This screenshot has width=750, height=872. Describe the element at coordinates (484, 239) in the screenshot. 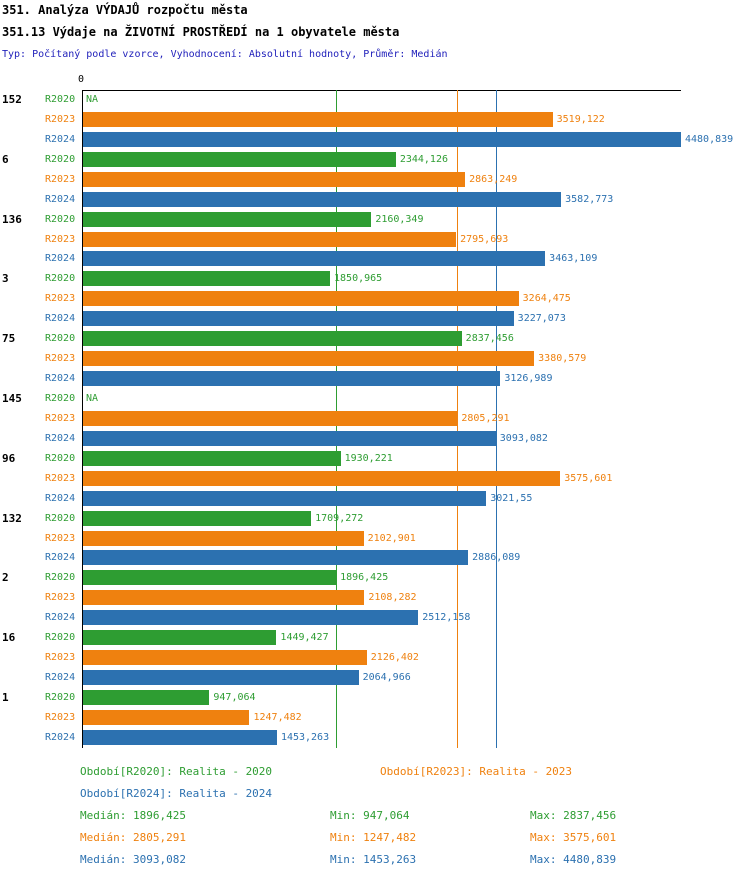

I see `bar-value: 2795,693` at that location.